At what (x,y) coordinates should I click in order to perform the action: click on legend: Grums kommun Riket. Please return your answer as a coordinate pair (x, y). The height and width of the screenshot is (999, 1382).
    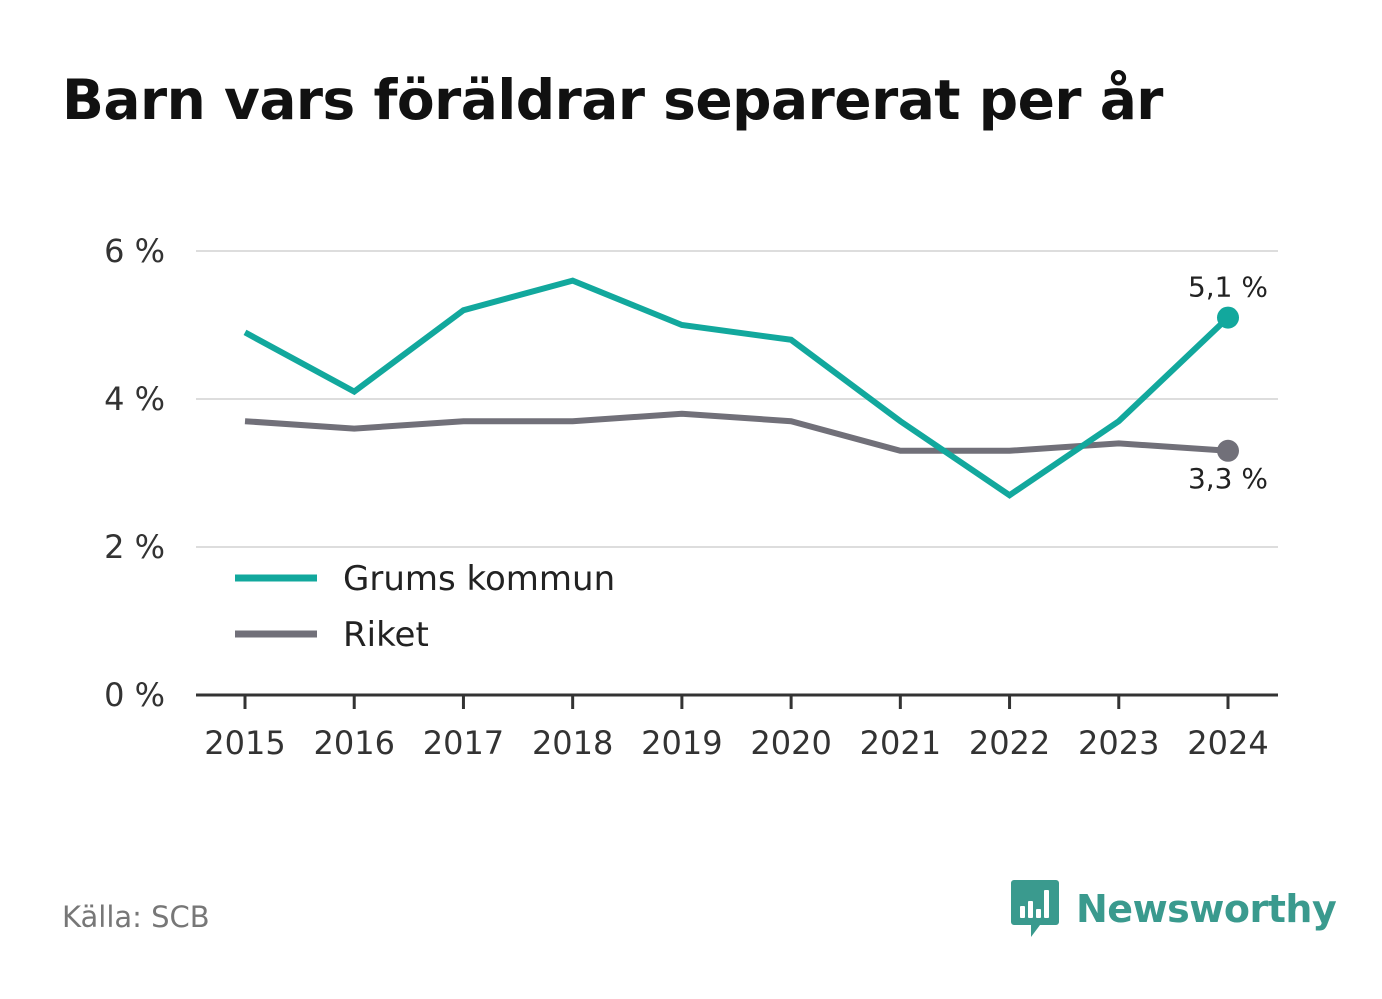
    Looking at the image, I should click on (433, 608).